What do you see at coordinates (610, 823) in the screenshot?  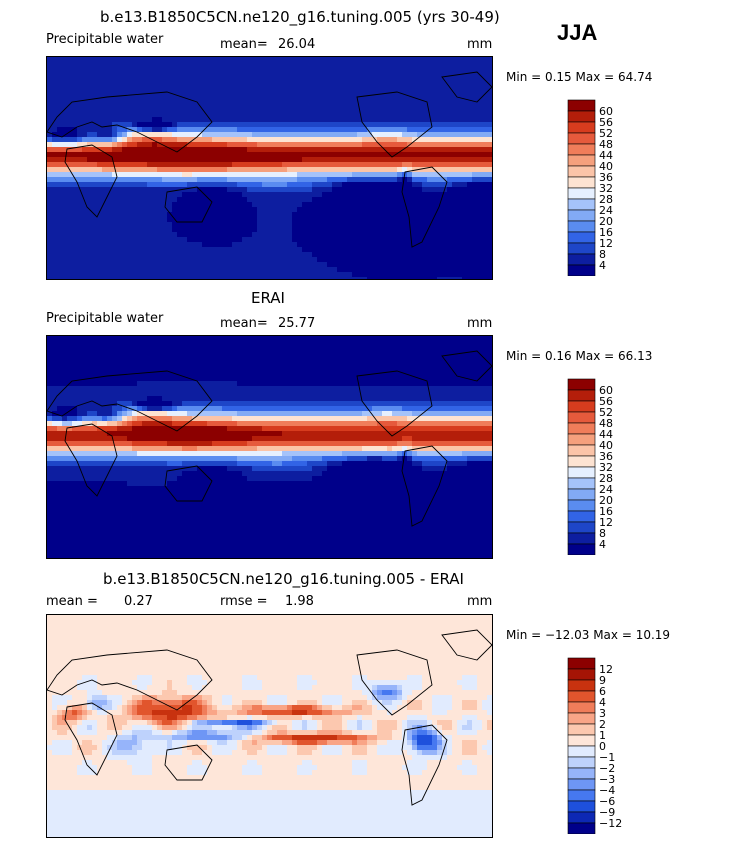 I see `colorbar-tick-label: −12` at bounding box center [610, 823].